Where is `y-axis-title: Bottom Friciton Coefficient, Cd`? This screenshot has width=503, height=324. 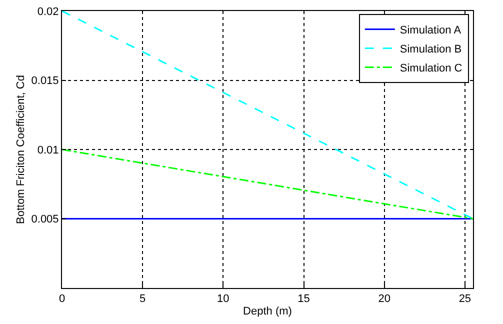
y-axis-title: Bottom Friciton Coefficient, Cd is located at coordinates (20, 149).